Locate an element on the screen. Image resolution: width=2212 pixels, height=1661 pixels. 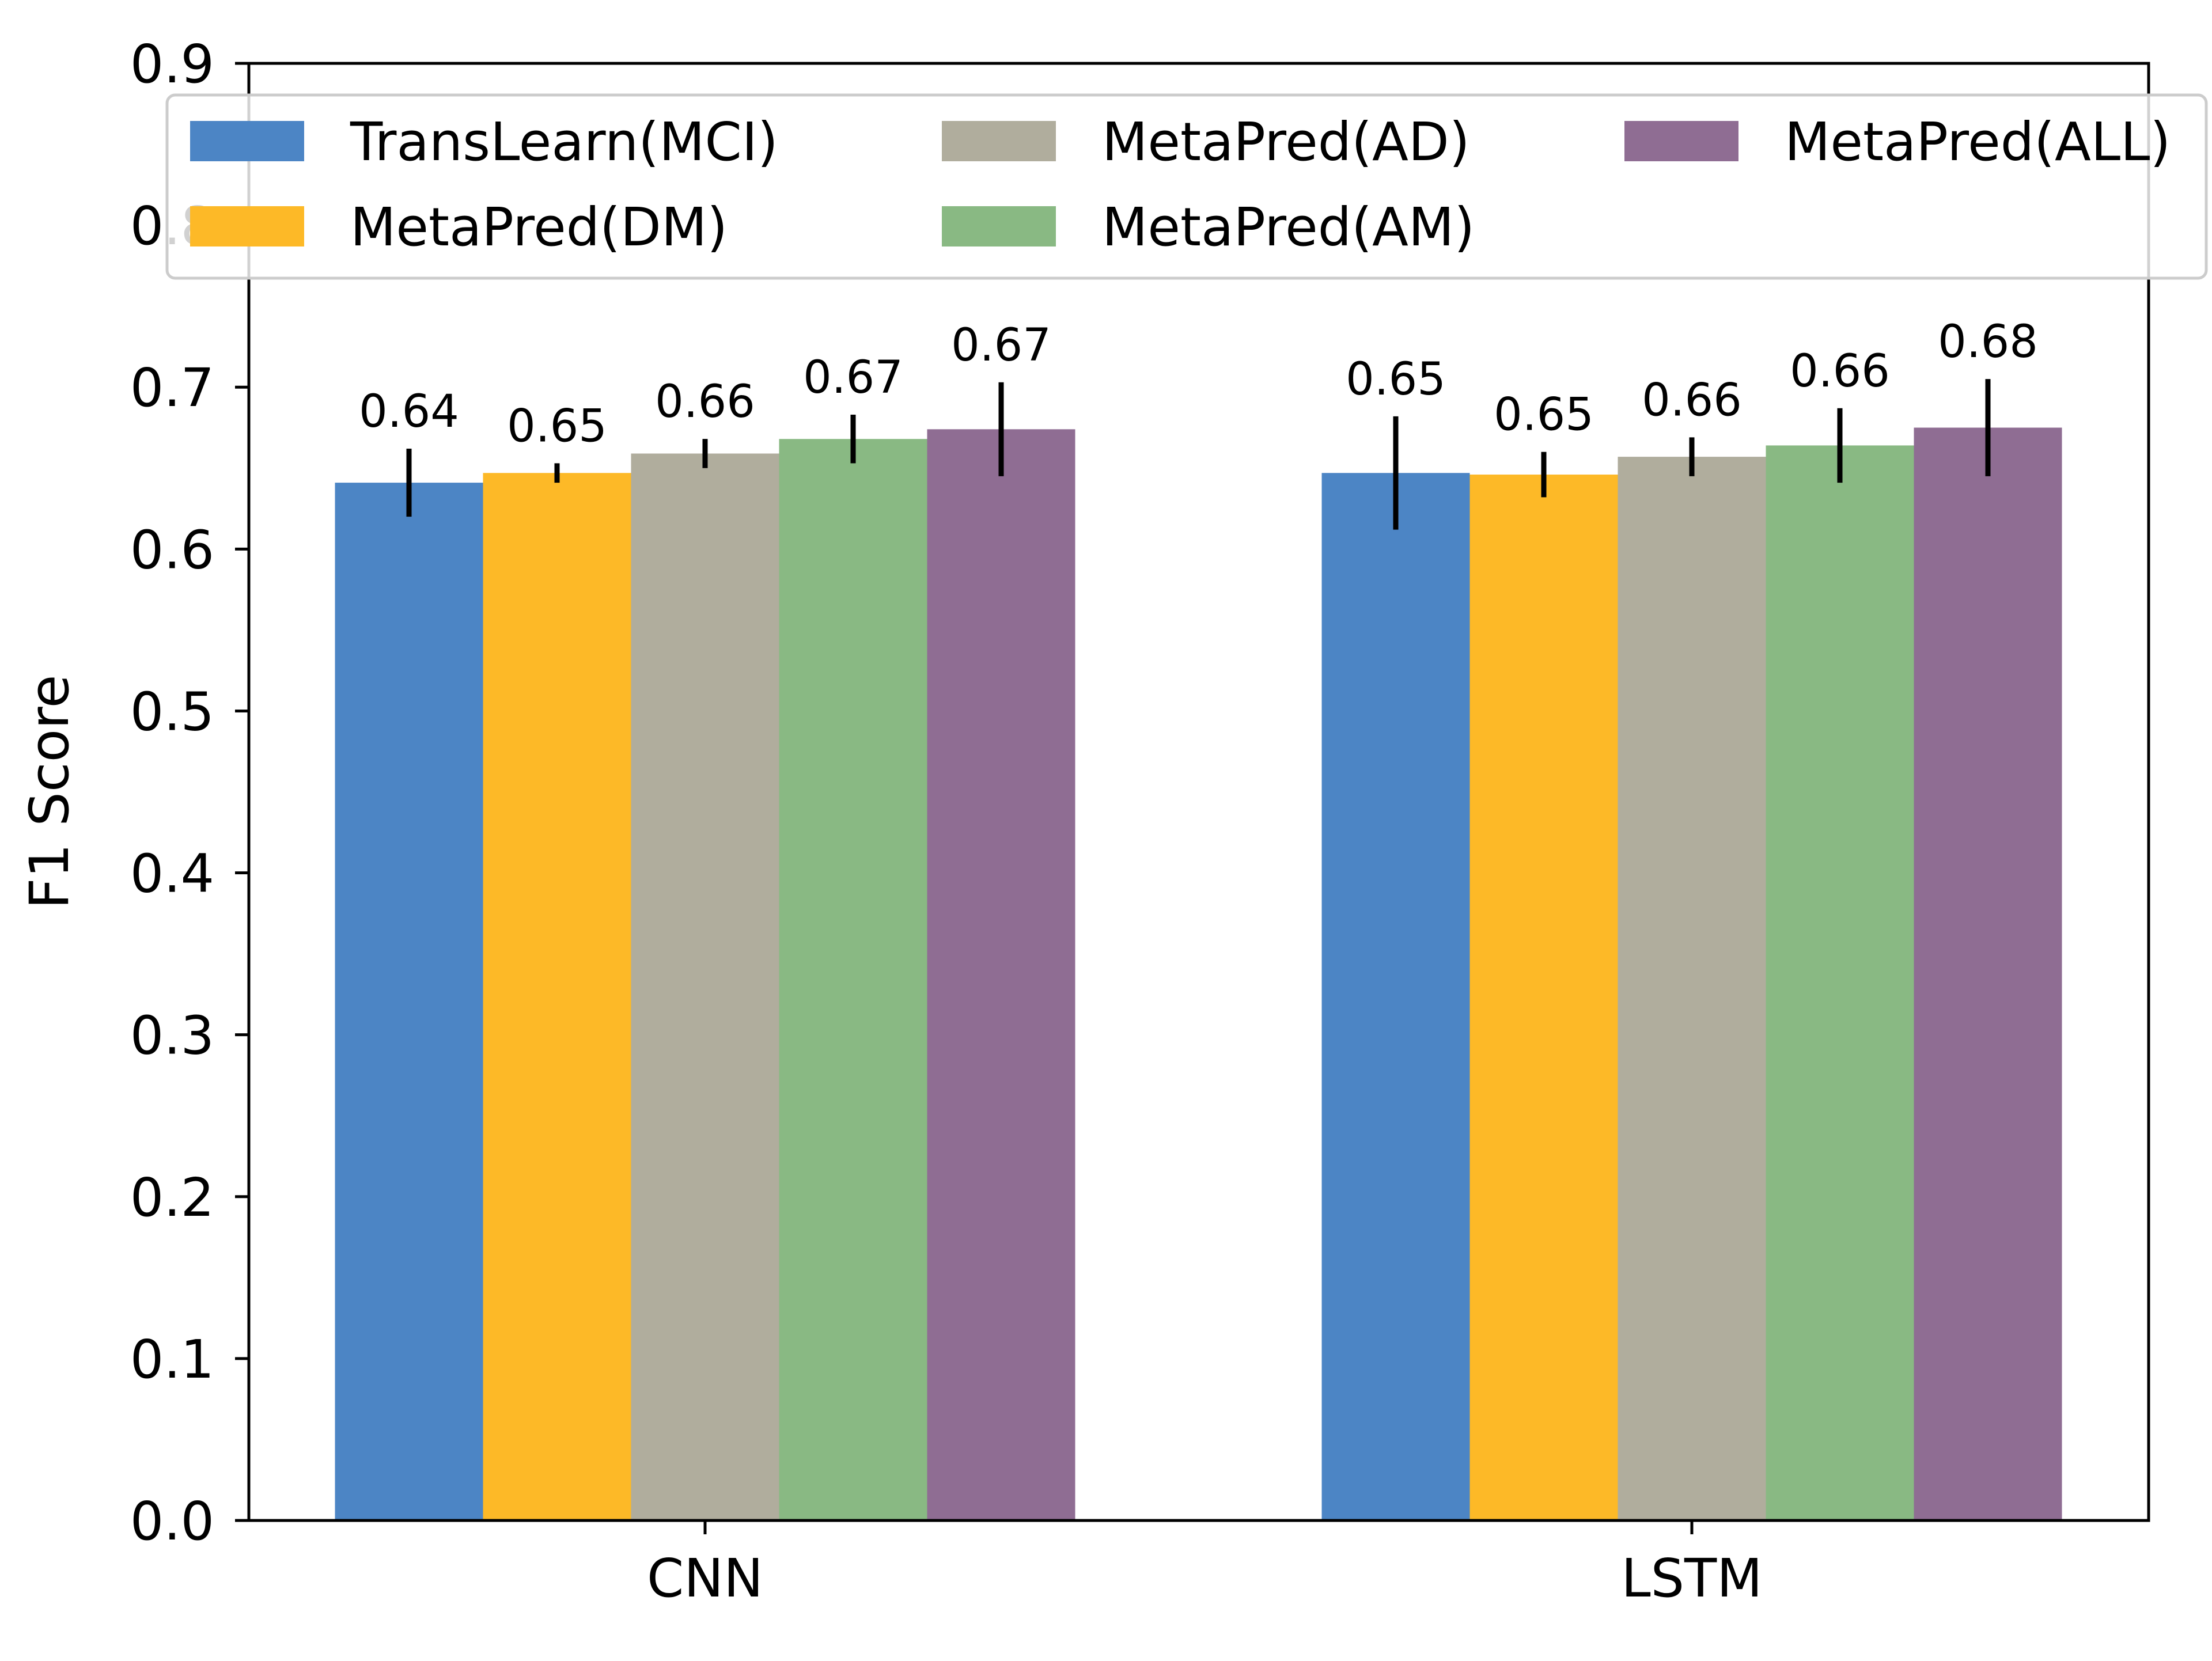
legend-label: TransLearn(MCI) is located at coordinates (564, 142).